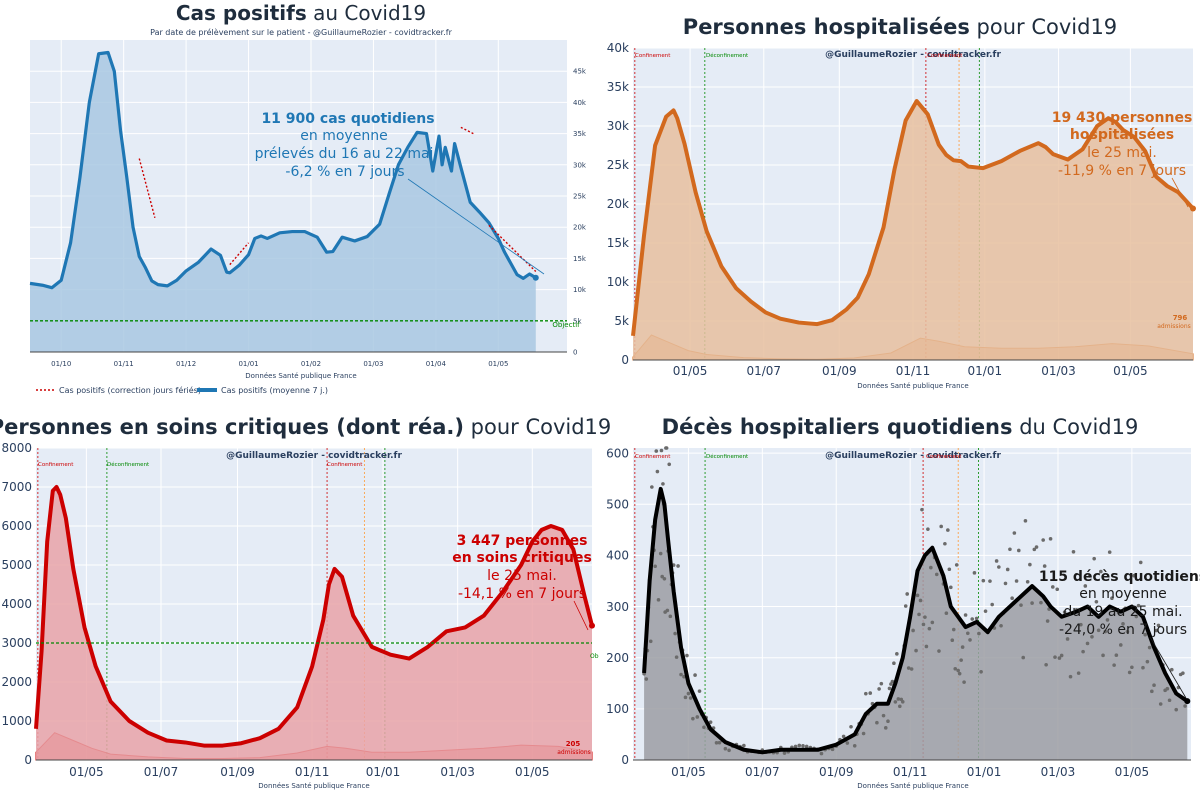 The height and width of the screenshot is (800, 1200). I want to click on y-tick-label: 45k, so click(580, 72).